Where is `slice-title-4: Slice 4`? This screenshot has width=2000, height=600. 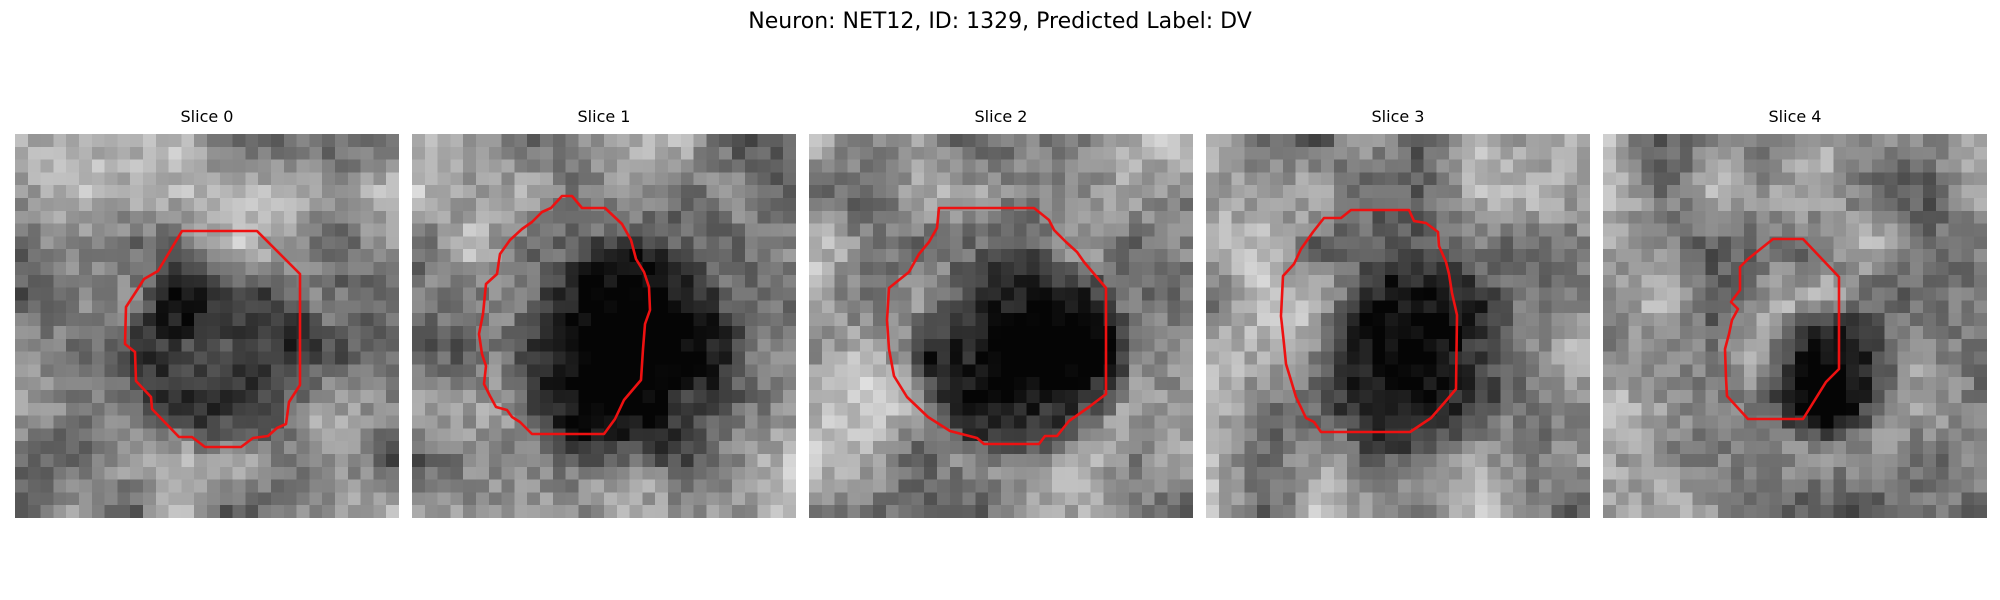
slice-title-4: Slice 4 is located at coordinates (1795, 116).